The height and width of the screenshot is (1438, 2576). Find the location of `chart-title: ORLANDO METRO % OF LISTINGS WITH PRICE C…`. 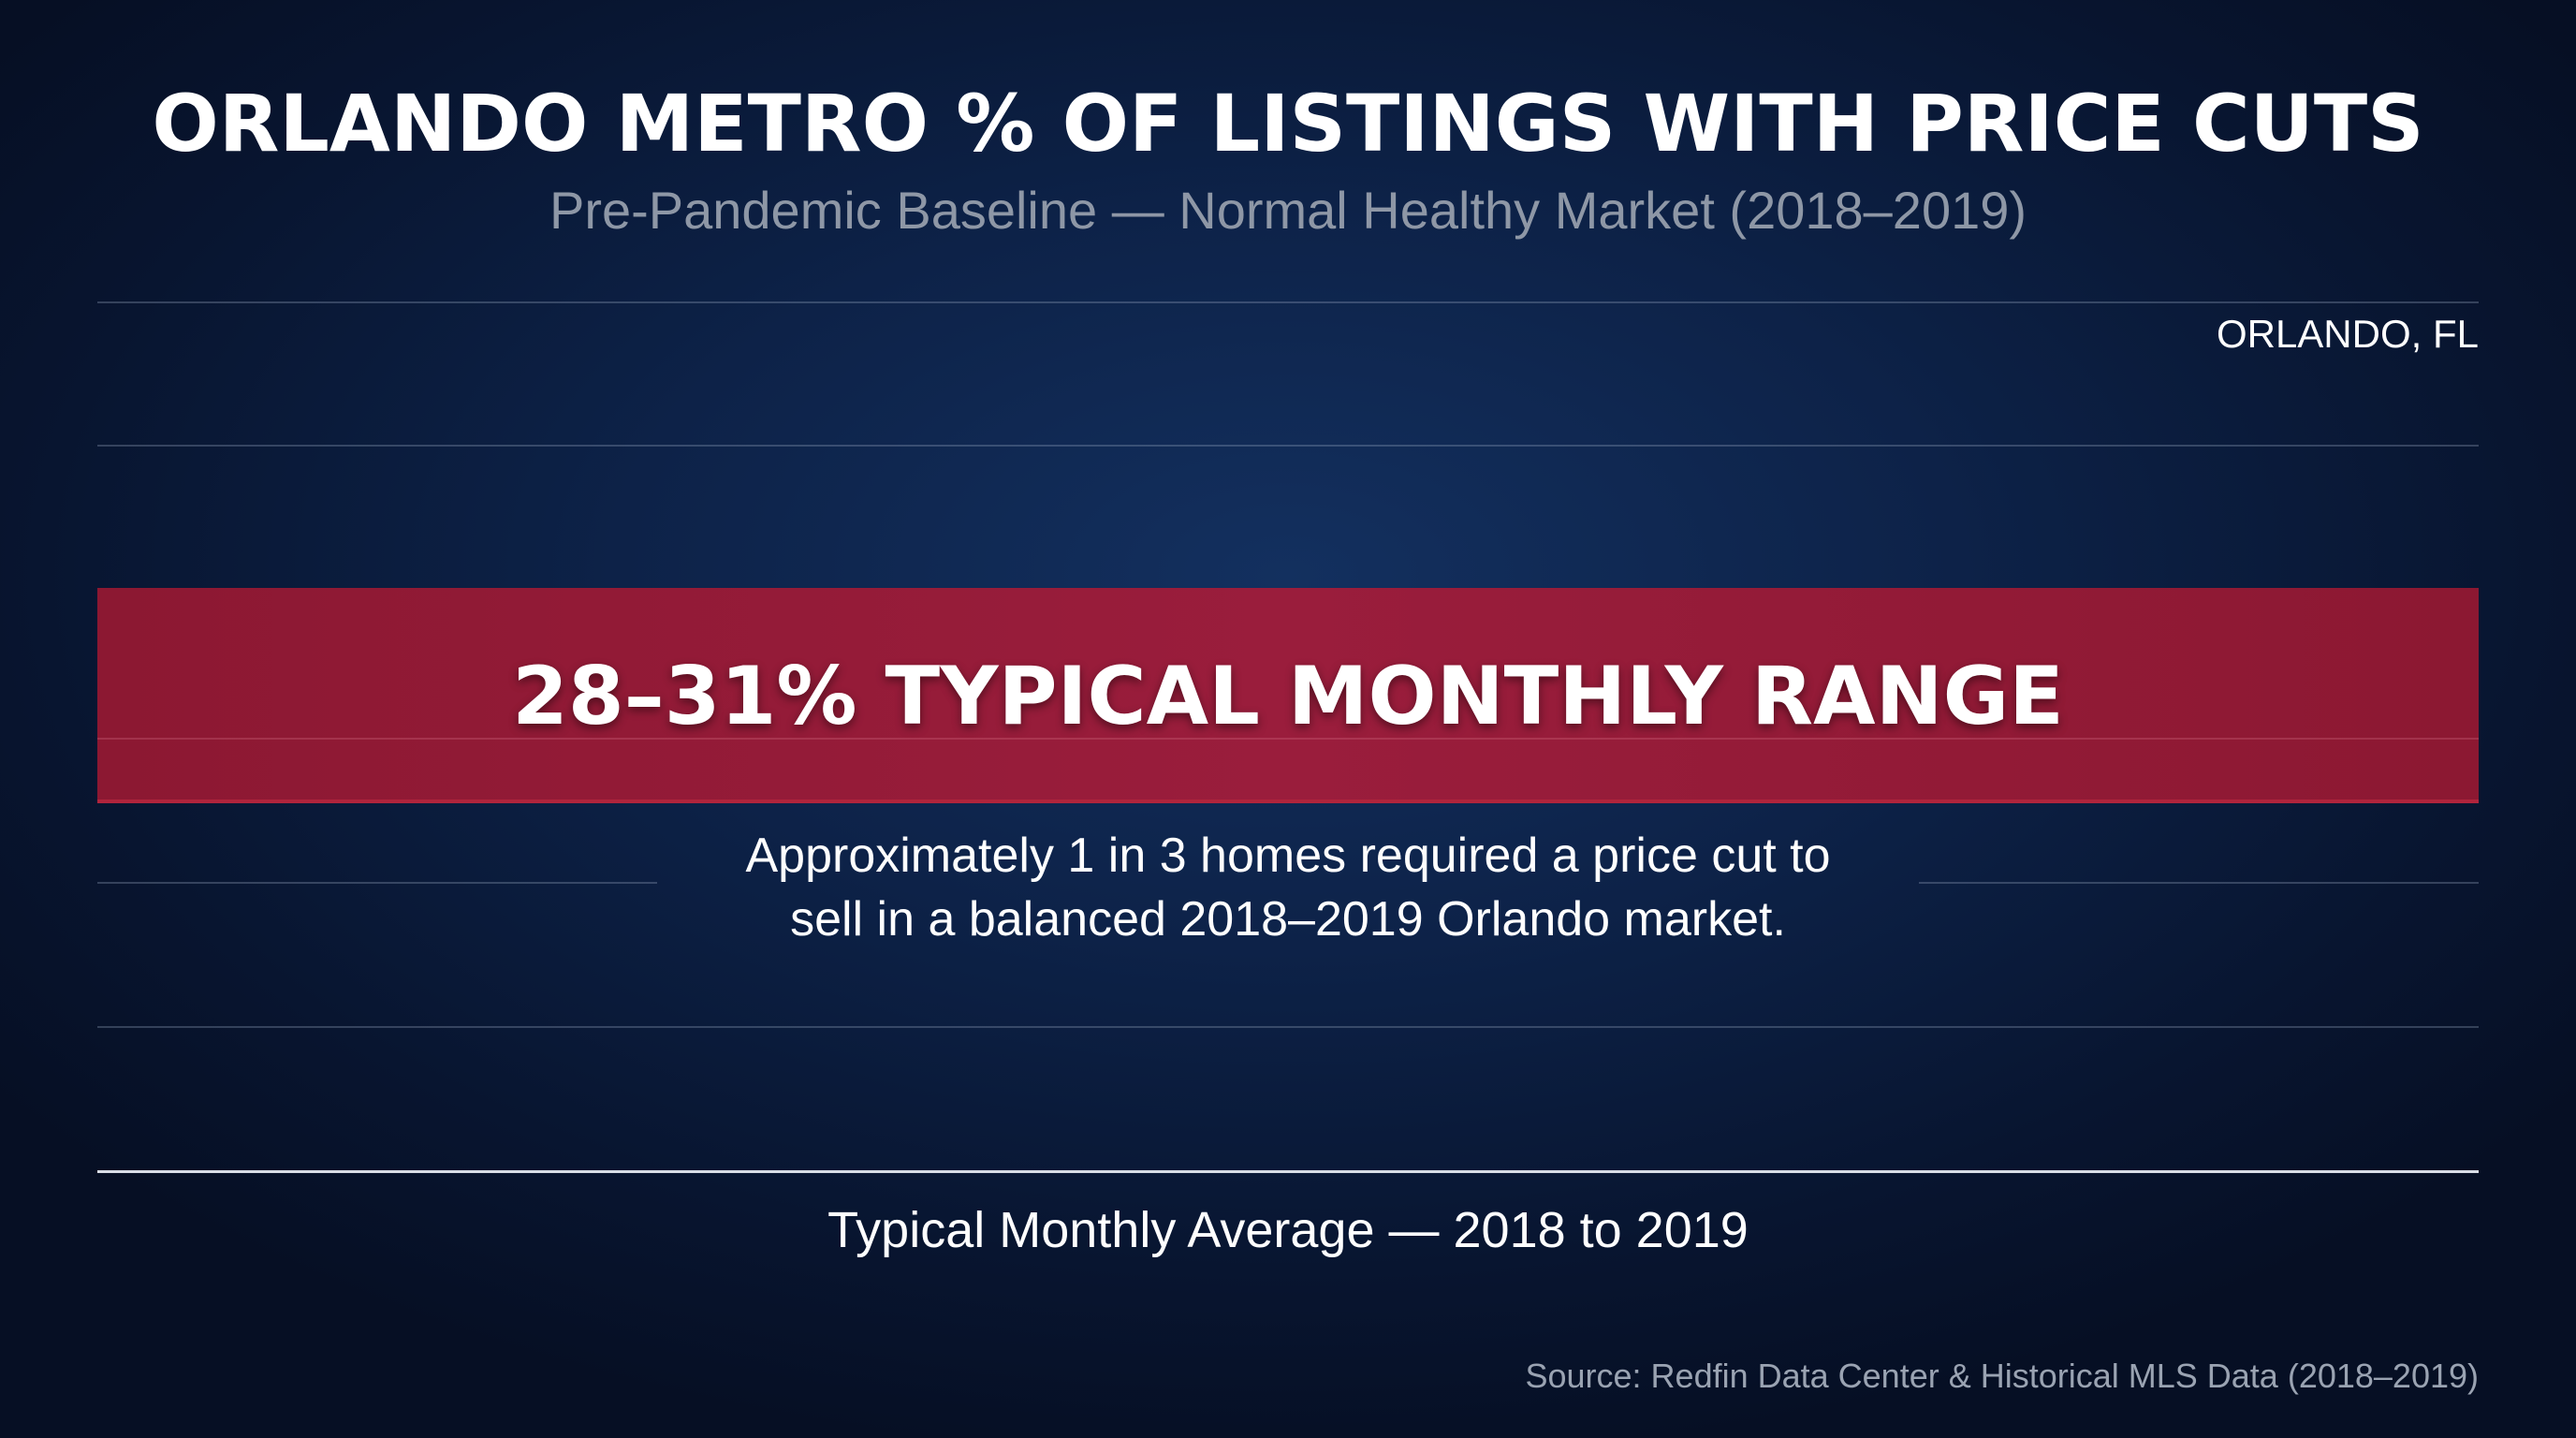

chart-title: ORLANDO METRO % OF LISTINGS WITH PRICE C… is located at coordinates (1288, 123).